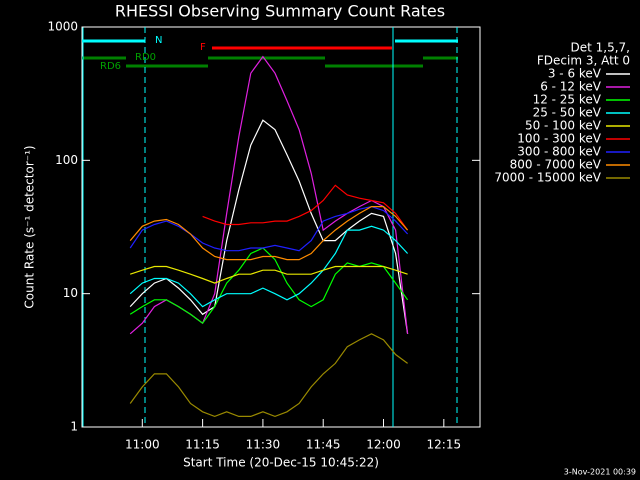 The width and height of the screenshot is (640, 480). What do you see at coordinates (556, 165) in the screenshot?
I see `legend-label: 800 - 7000 keV` at bounding box center [556, 165].